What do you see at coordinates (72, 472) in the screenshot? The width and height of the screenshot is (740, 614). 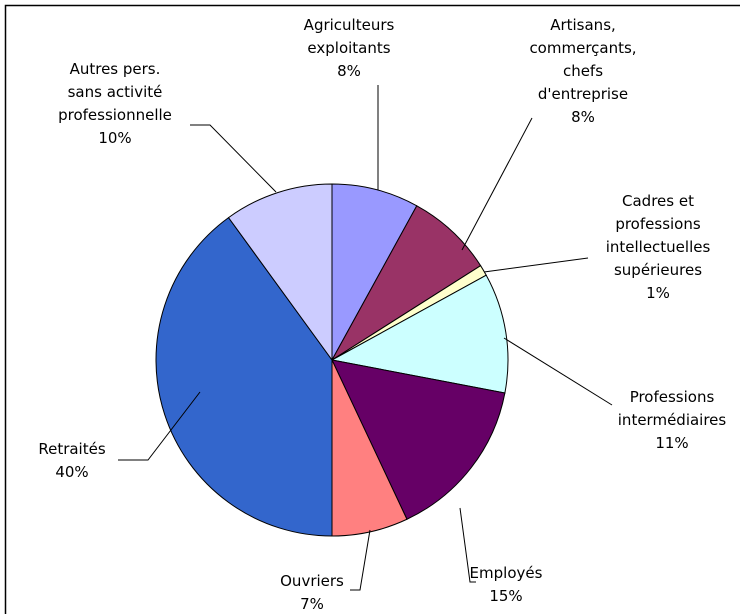 I see `value-label: 40%` at bounding box center [72, 472].